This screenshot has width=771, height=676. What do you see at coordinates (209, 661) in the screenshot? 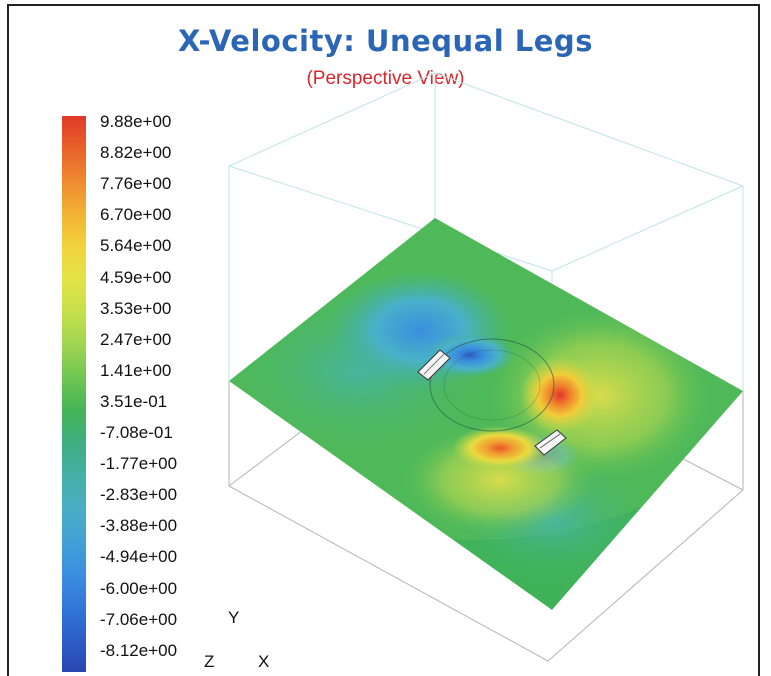
I see `axis-z-label: Z` at bounding box center [209, 661].